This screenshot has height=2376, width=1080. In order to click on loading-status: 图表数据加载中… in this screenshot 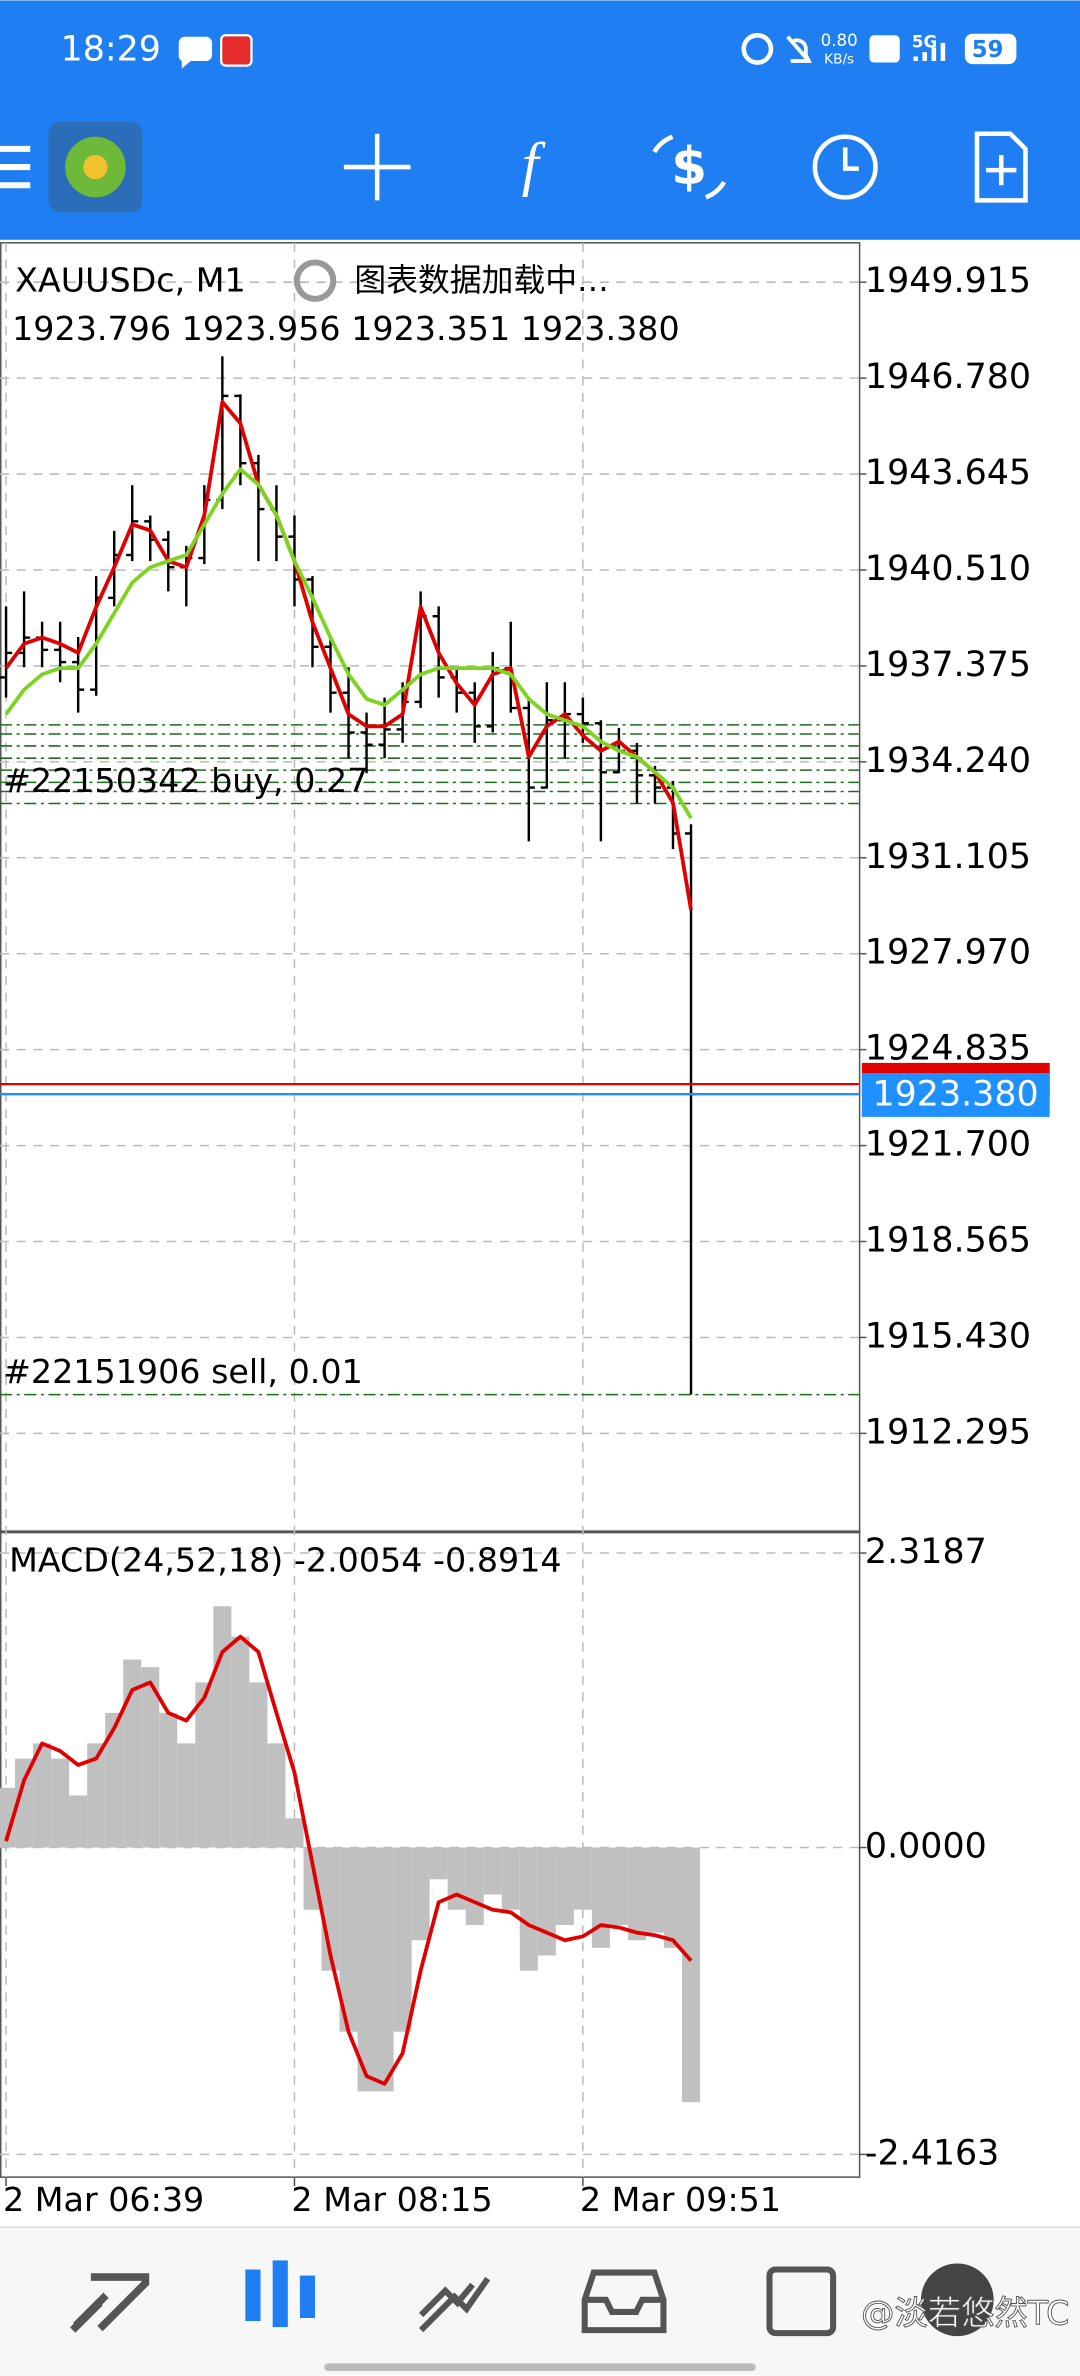, I will do `click(481, 280)`.